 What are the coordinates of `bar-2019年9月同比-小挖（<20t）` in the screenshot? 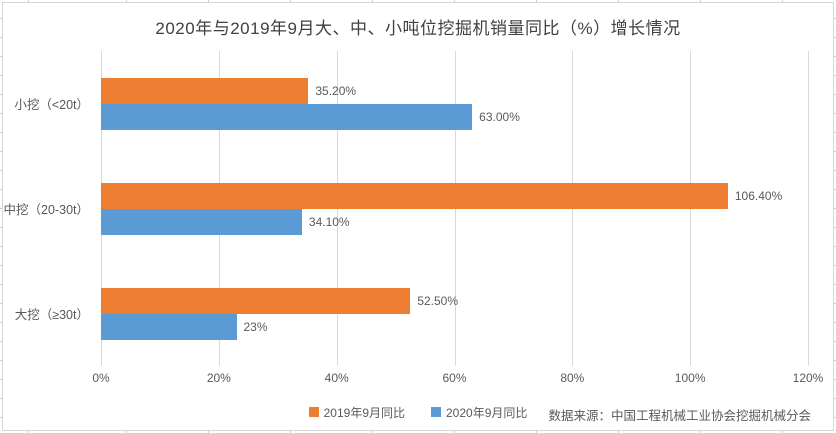 It's located at (205, 90).